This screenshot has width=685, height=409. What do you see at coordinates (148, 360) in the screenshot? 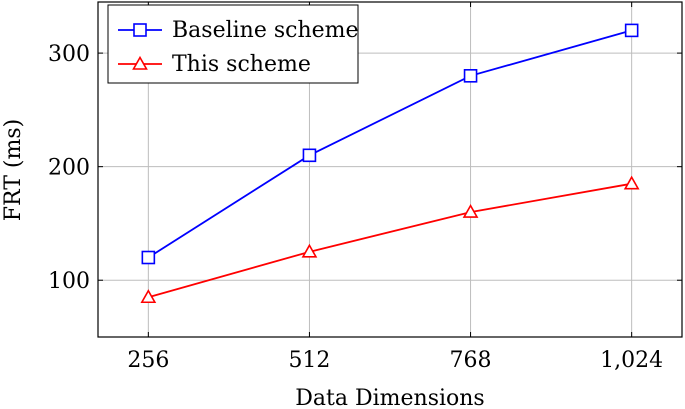
I see `x-tick-label: 256` at bounding box center [148, 360].